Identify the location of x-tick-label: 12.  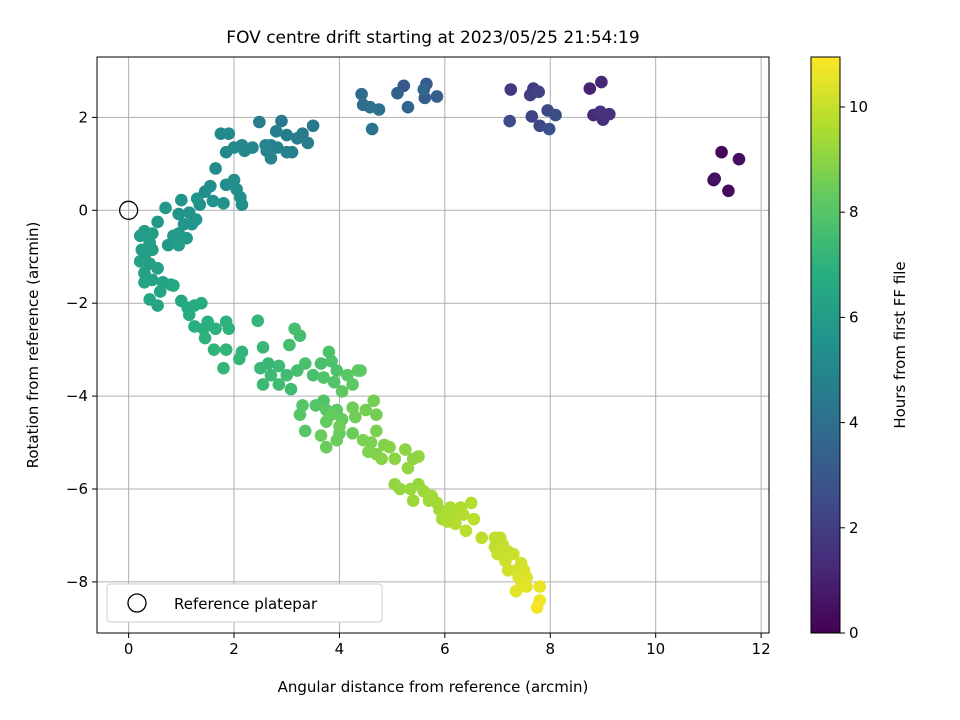
(761, 649).